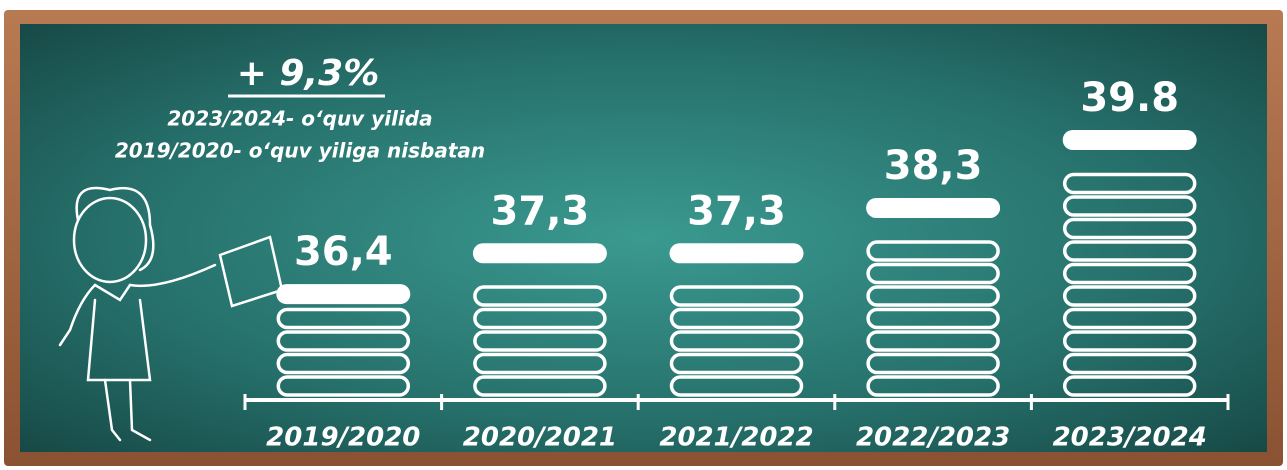 This screenshot has width=1287, height=470. What do you see at coordinates (299, 119) in the screenshot?
I see `annotation-line: 2023/2024- o‘quv yilida` at bounding box center [299, 119].